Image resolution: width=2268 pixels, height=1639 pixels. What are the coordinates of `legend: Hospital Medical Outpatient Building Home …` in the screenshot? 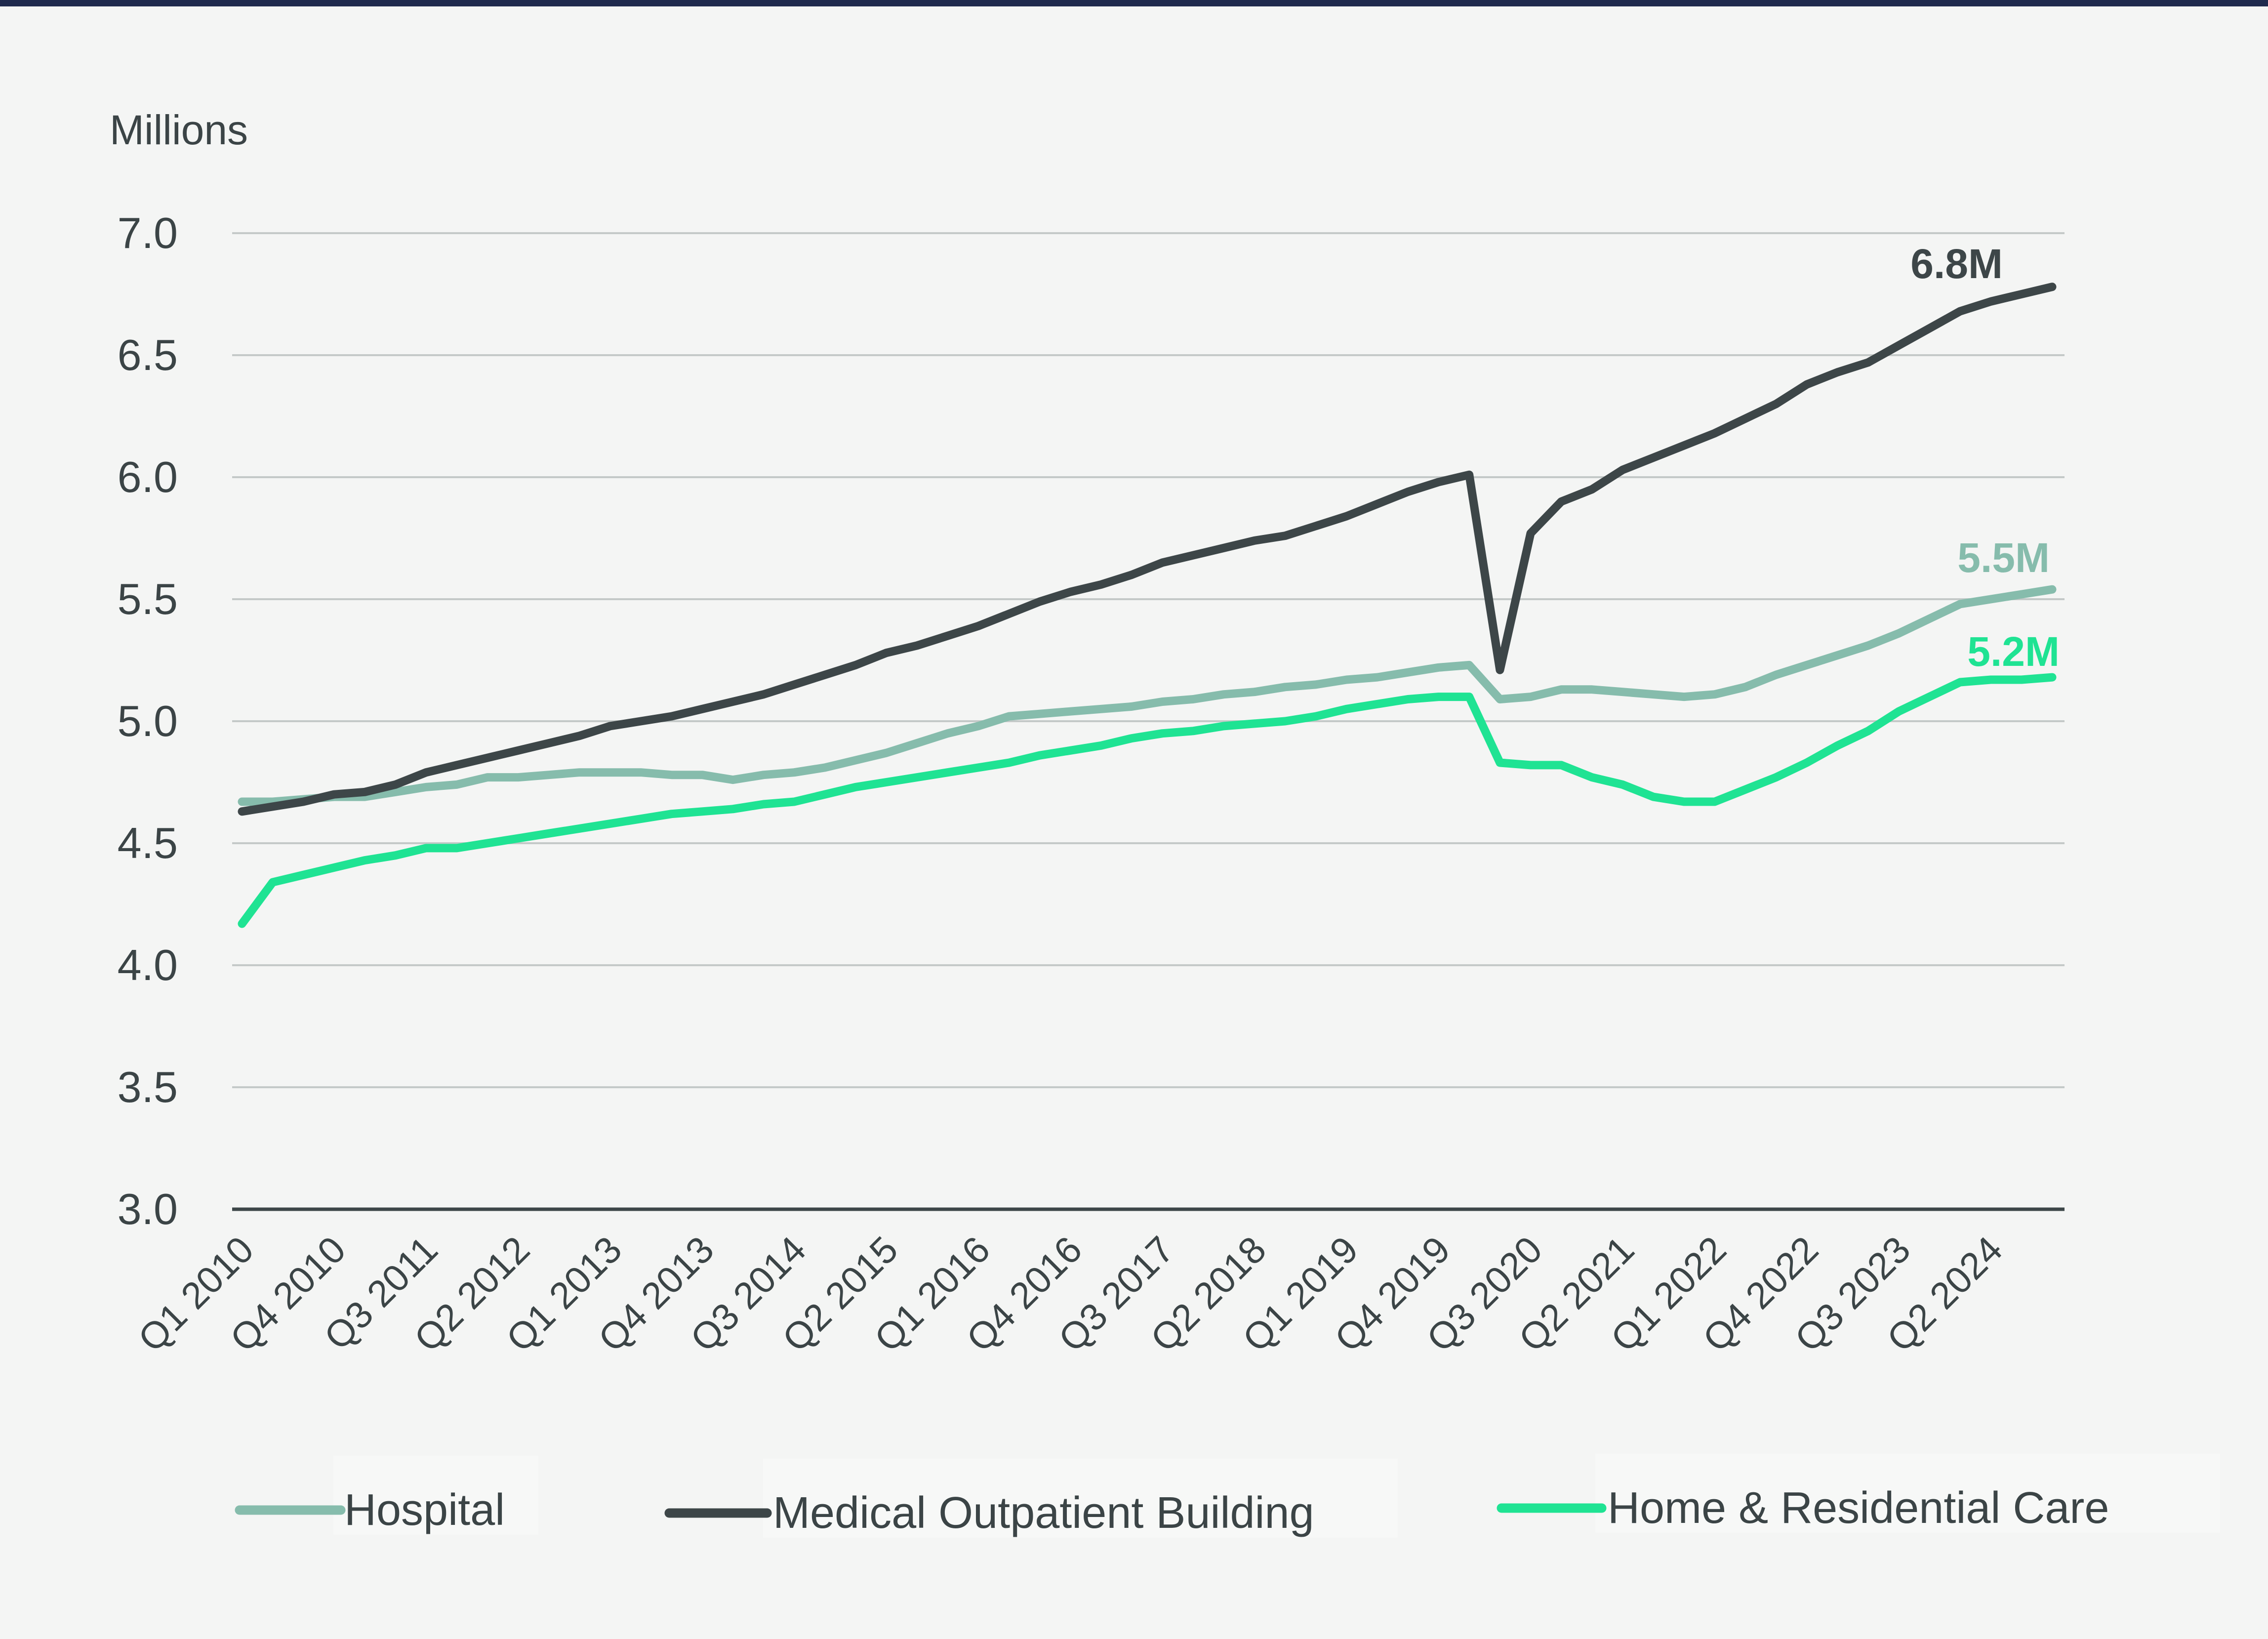 It's located at (1228, 1496).